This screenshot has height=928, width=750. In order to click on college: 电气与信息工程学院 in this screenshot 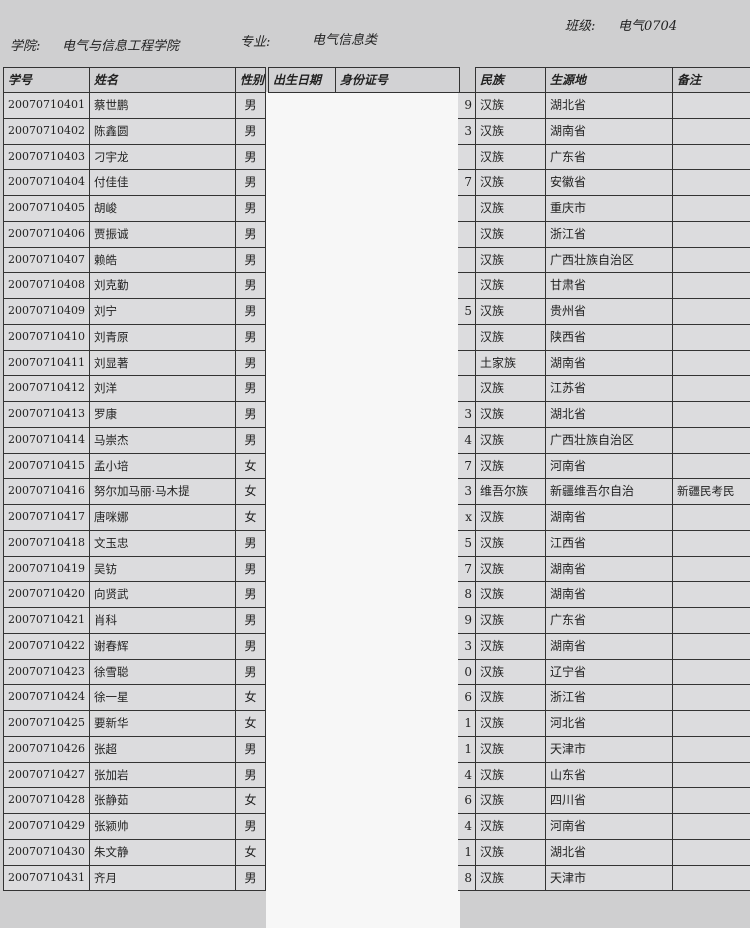, I will do `click(121, 46)`.